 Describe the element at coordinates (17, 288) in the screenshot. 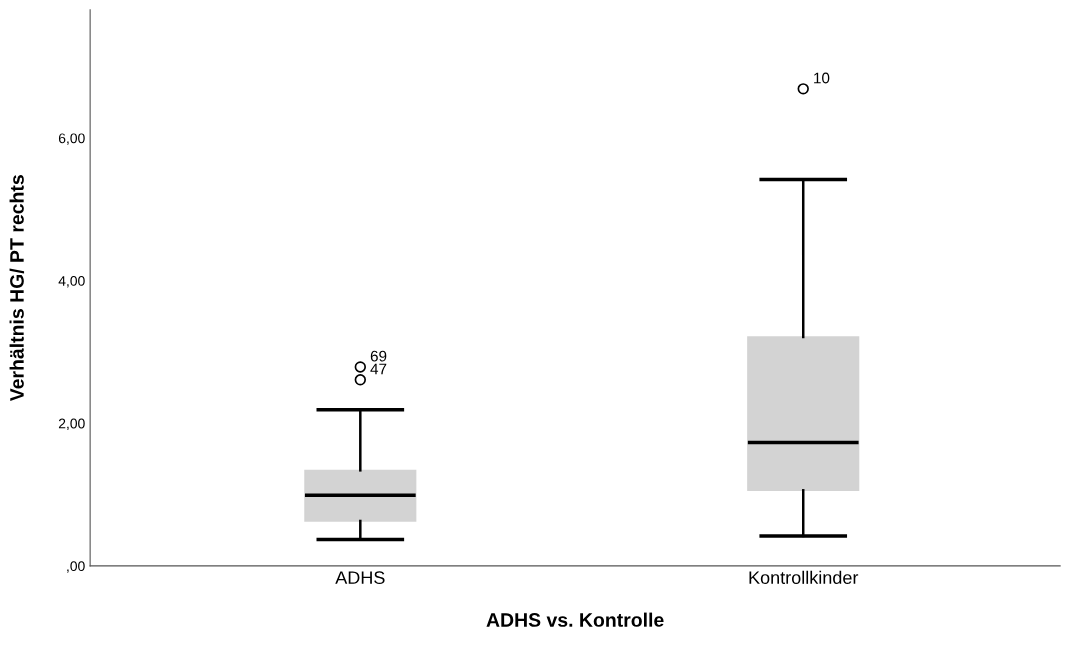

I see `y-axis-title: Verhältnis HG/ PT rechts` at that location.